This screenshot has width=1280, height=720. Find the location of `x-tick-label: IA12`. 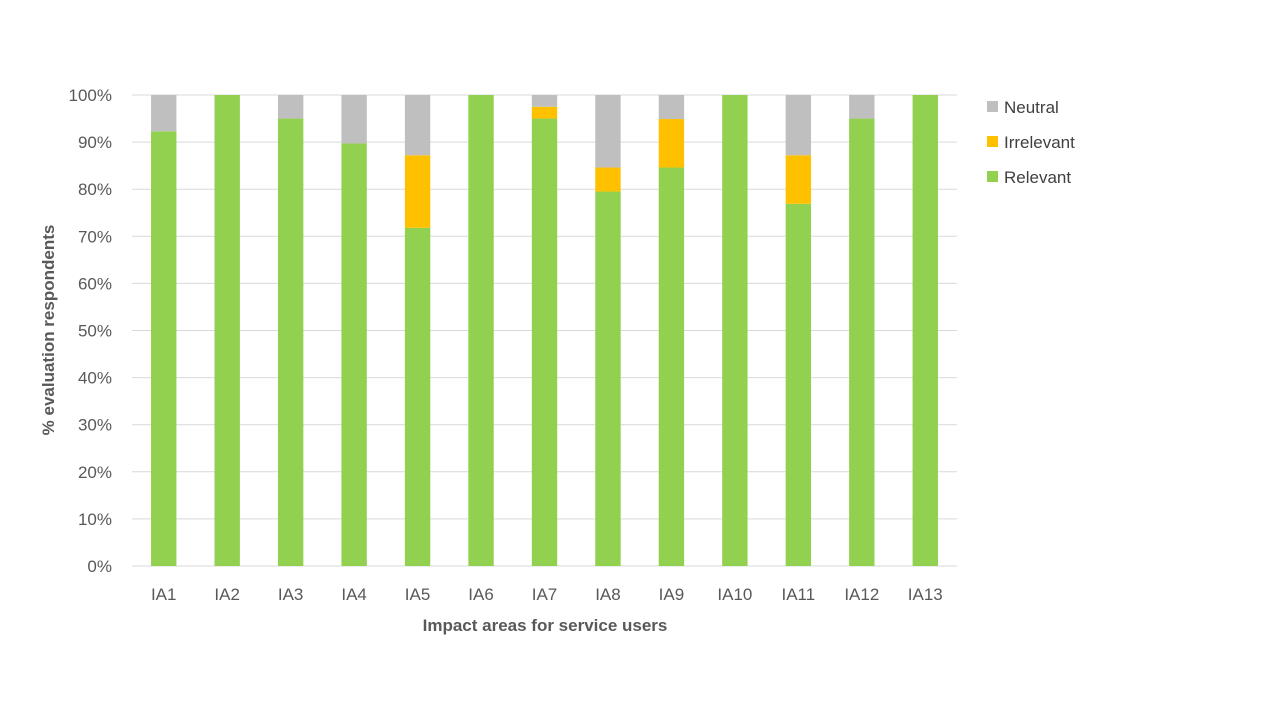

x-tick-label: IA12 is located at coordinates (861, 594).